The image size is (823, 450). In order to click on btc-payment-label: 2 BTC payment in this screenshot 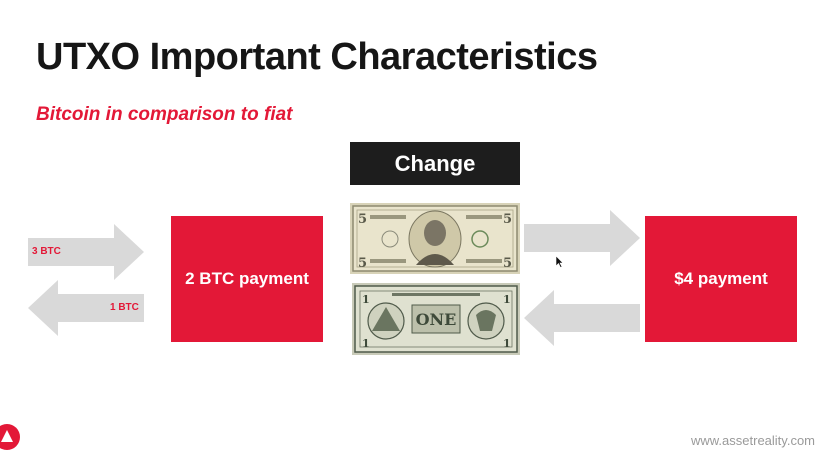, I will do `click(247, 278)`.